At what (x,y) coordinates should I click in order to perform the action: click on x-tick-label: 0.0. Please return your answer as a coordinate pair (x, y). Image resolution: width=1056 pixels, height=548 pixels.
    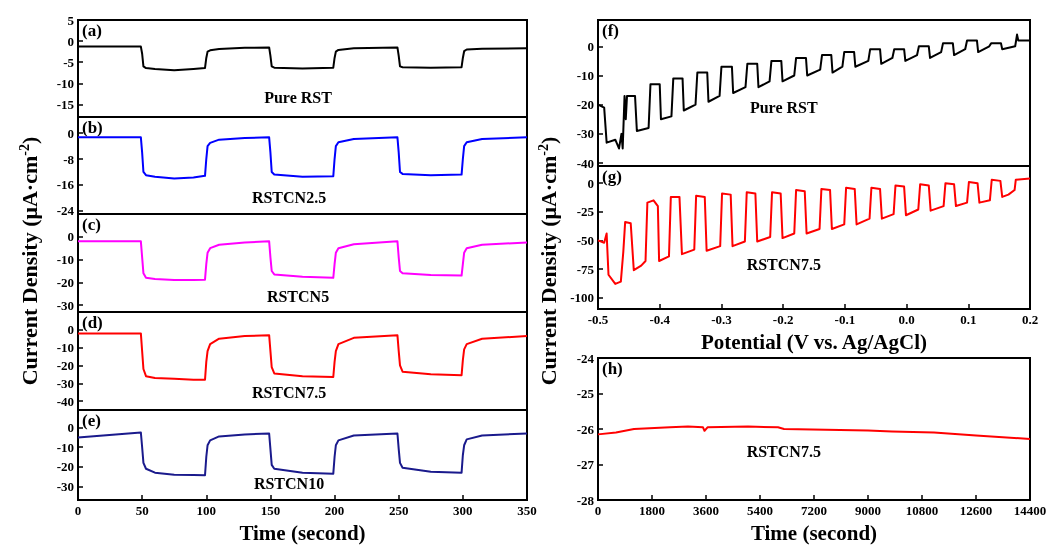
    Looking at the image, I should click on (906, 320).